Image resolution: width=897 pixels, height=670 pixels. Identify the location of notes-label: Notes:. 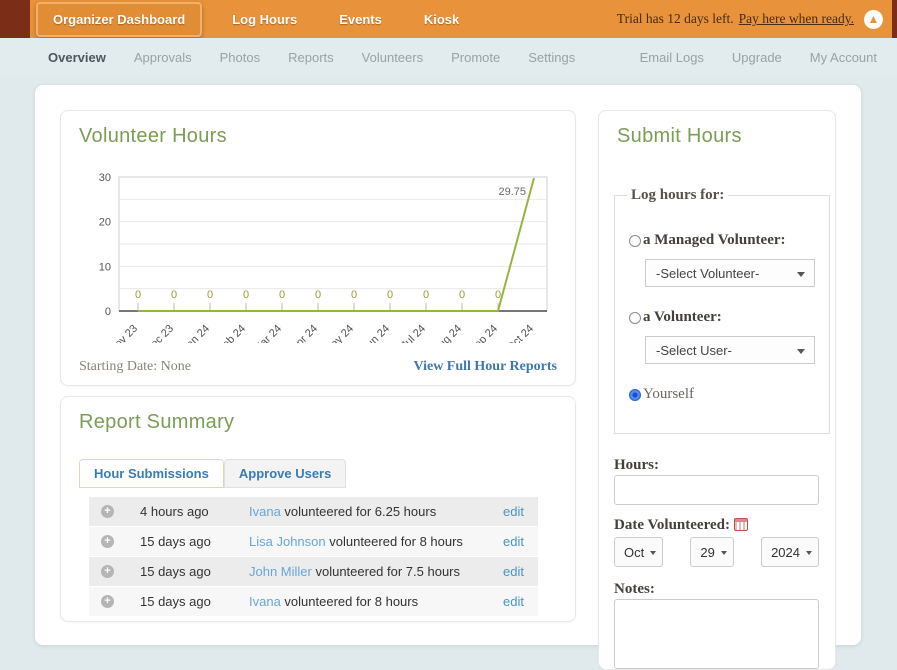
(634, 589).